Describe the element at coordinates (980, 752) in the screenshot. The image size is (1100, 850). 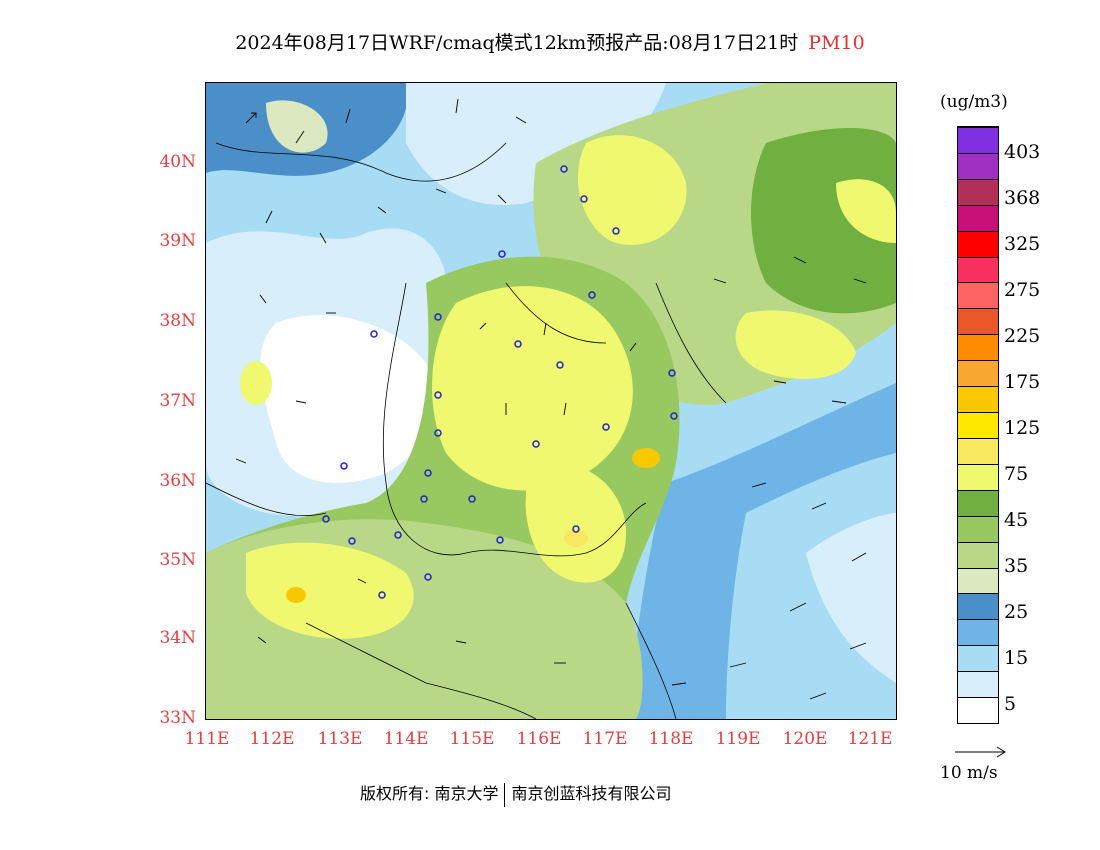
I see `wind-reference-arrow-icon` at that location.